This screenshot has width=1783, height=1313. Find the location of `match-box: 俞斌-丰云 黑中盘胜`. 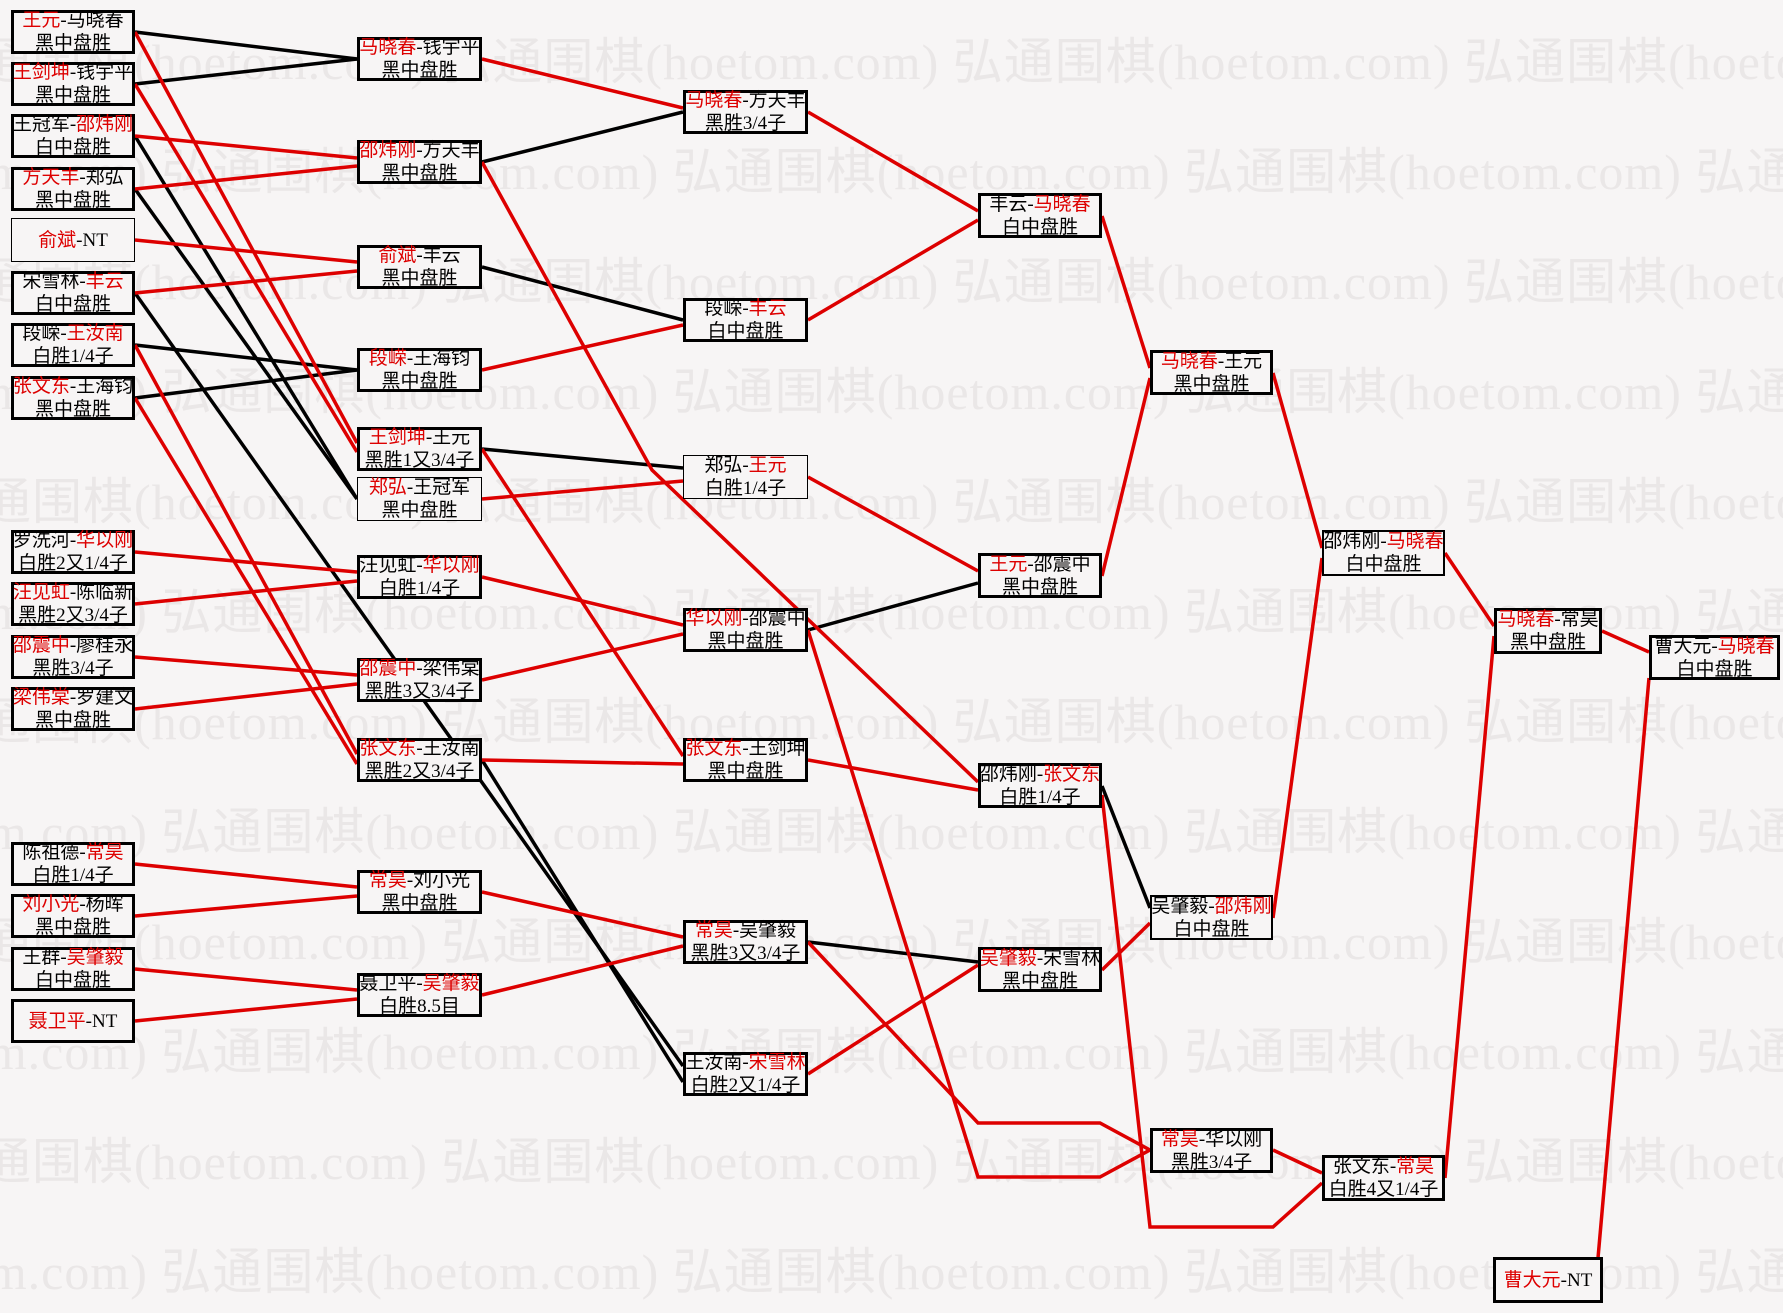

match-box: 俞斌-丰云 黑中盘胜 is located at coordinates (419, 267).